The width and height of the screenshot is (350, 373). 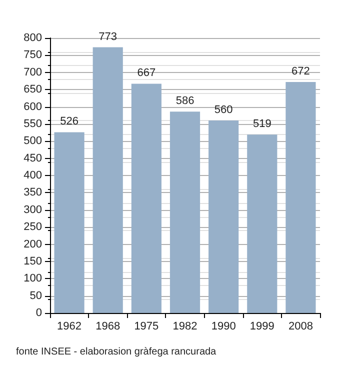 What do you see at coordinates (262, 326) in the screenshot?
I see `x-tick-label: 1999` at bounding box center [262, 326].